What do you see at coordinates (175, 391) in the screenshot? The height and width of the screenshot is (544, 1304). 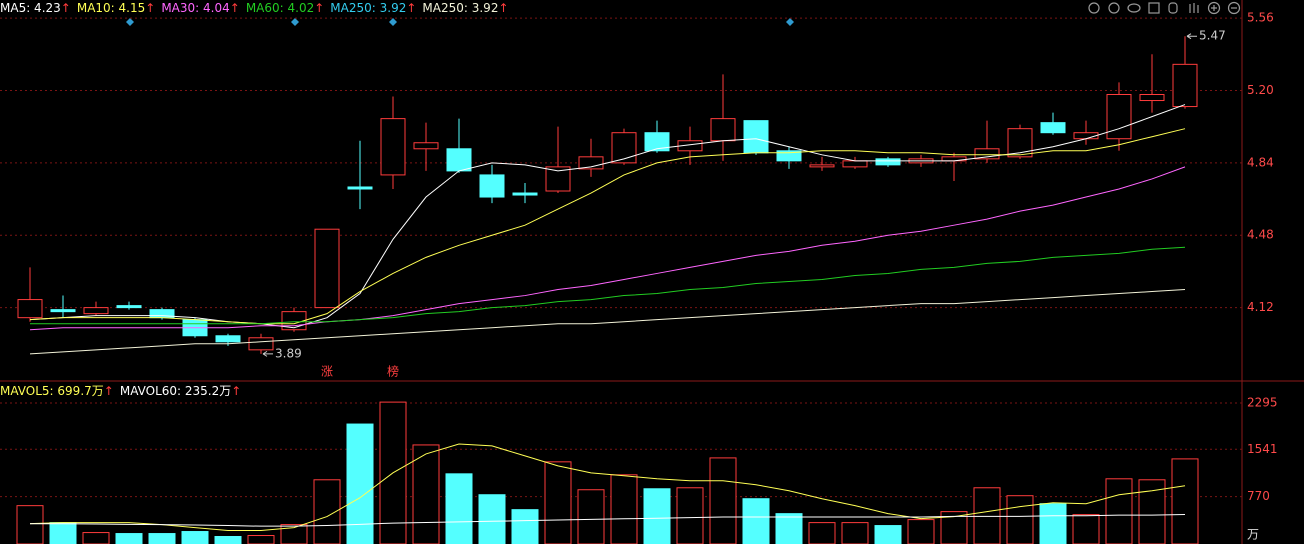 I see `legend-entry: MAVOL60: 235.2万` at bounding box center [175, 391].